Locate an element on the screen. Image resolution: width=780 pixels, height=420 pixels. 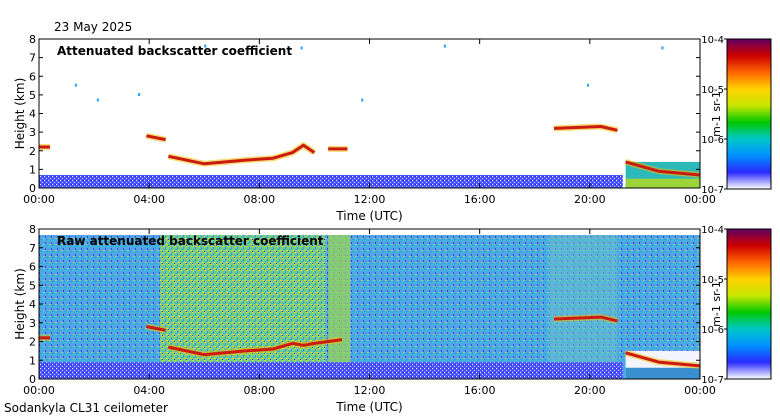
panel-title: Raw attenuated backscatter coefficient is located at coordinates (190, 241).